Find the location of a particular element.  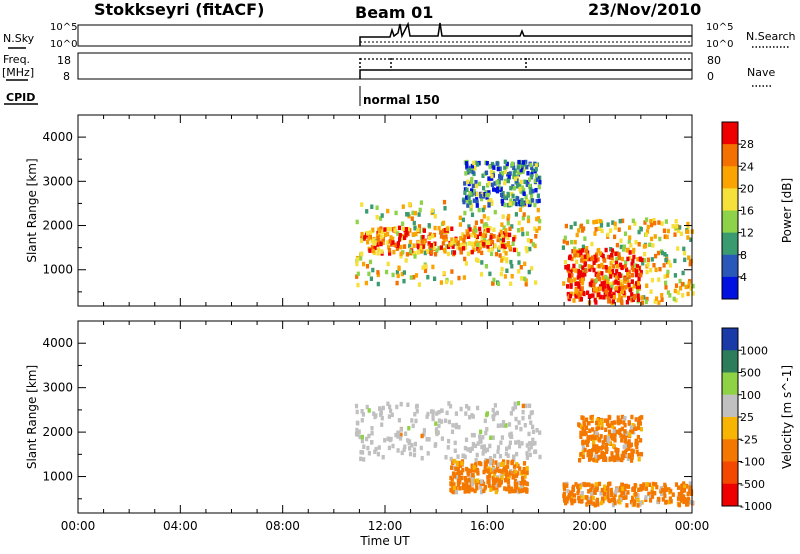

y-tick-label: 3000 is located at coordinates (57, 181).